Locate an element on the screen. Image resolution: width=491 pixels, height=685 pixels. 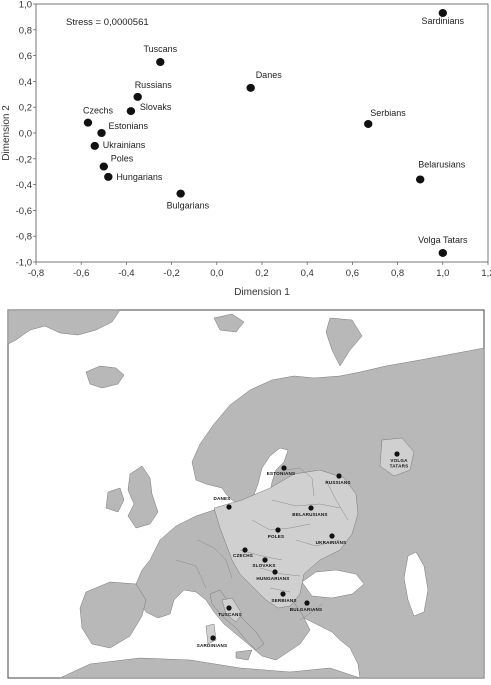
population-label-hungarians: HUNGARIANS is located at coordinates (272, 578).